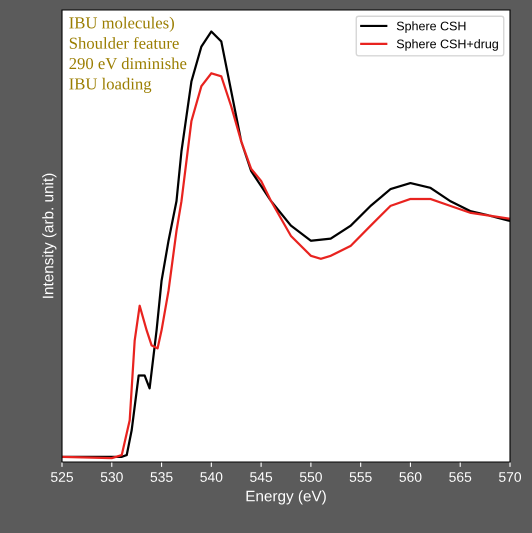  What do you see at coordinates (161, 477) in the screenshot?
I see `x-tick-label: 535` at bounding box center [161, 477].